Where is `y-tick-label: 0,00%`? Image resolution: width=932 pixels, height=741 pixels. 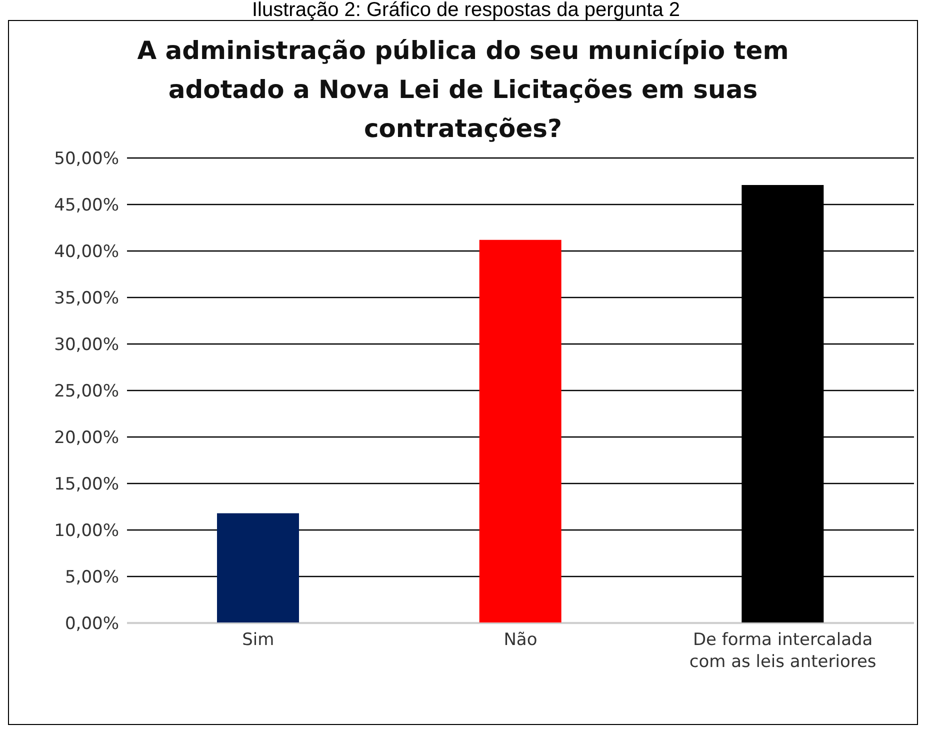
y-tick-label: 0,00% is located at coordinates (91, 624).